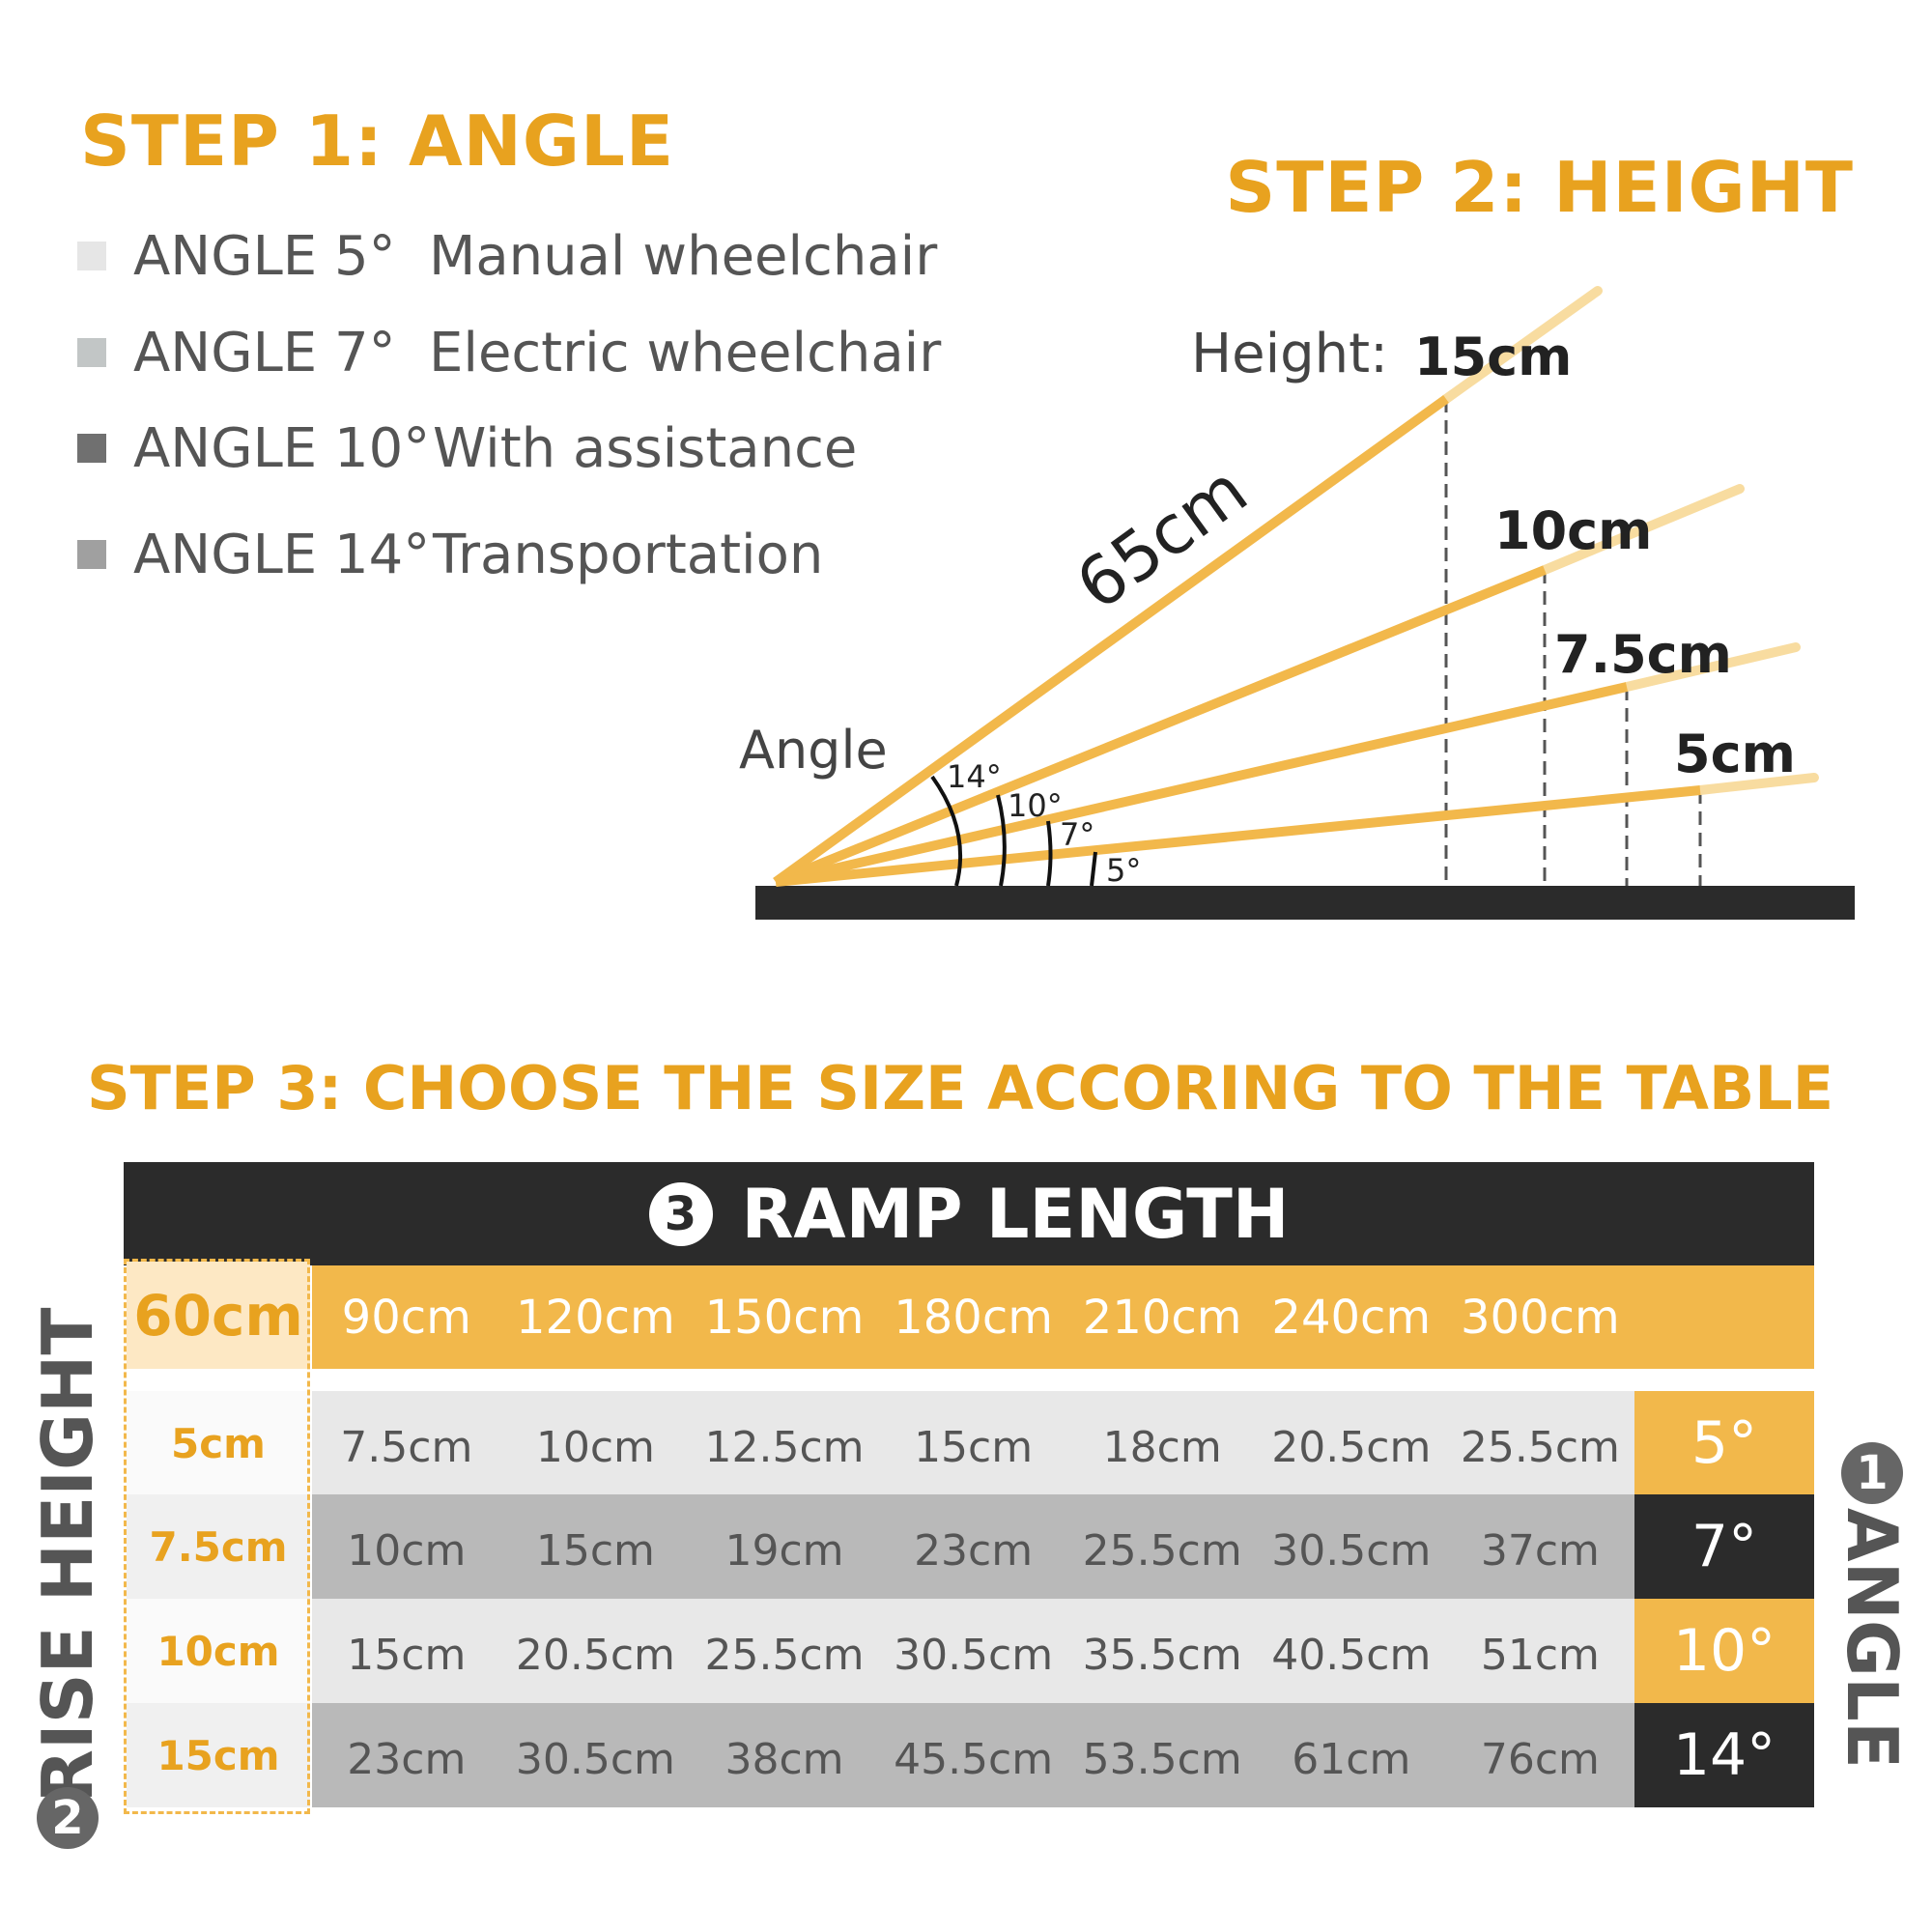 The image size is (1932, 1932). I want to click on step1-title: STEP 1: ANGLE, so click(377, 141).